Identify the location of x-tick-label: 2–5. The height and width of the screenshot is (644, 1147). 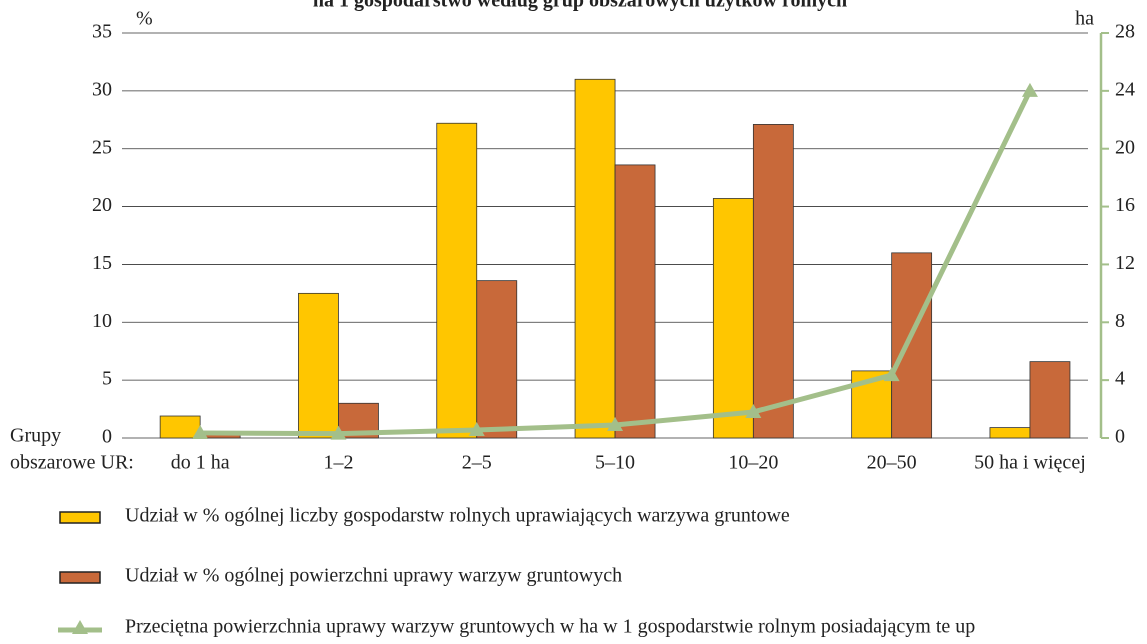
(477, 463).